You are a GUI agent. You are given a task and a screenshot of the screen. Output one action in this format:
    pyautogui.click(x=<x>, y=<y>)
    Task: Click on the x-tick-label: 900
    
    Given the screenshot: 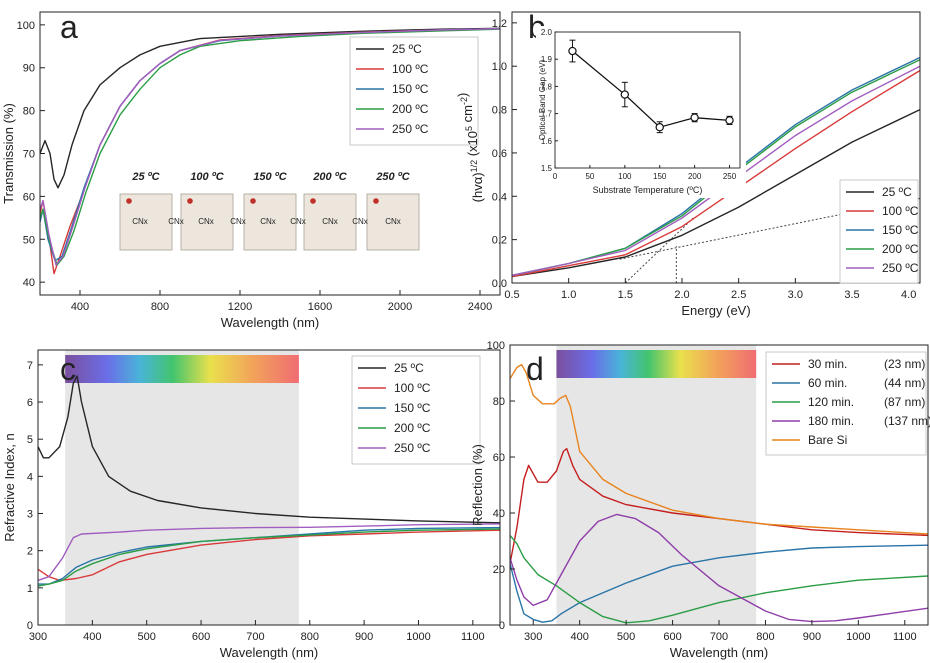 What is the action you would take?
    pyautogui.click(x=364, y=637)
    